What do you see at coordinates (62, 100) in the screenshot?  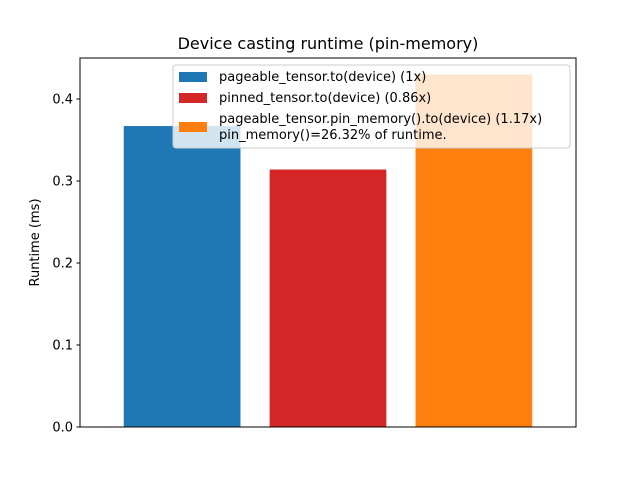 I see `y-tick-label: 0.4` at bounding box center [62, 100].